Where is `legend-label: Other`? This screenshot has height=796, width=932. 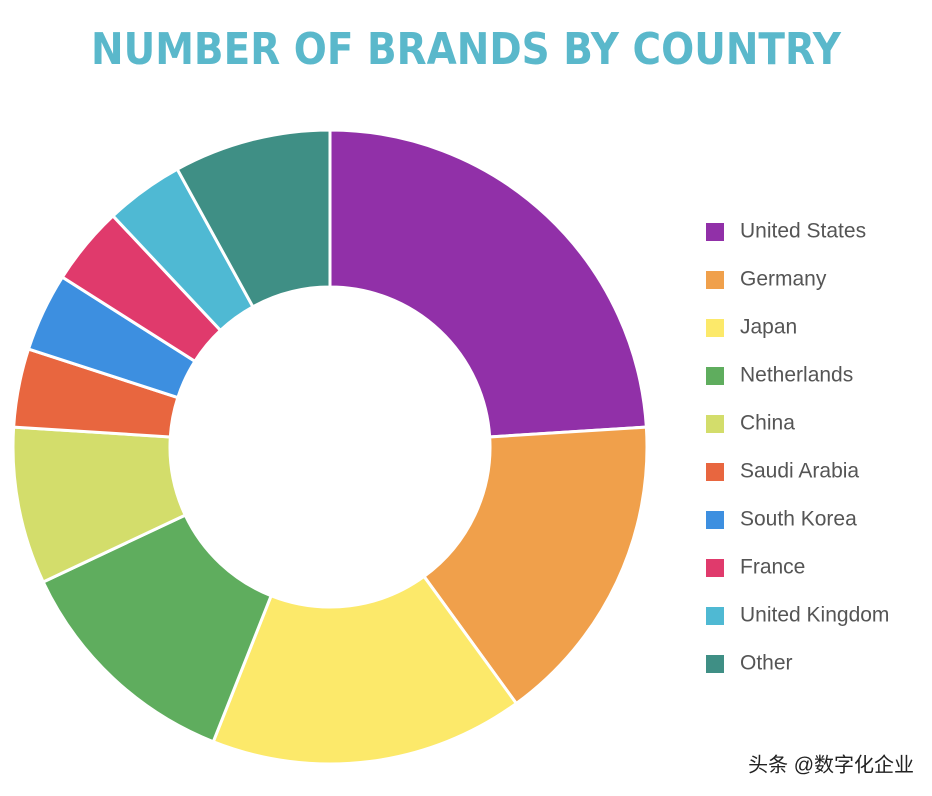
legend-label: Other is located at coordinates (766, 663).